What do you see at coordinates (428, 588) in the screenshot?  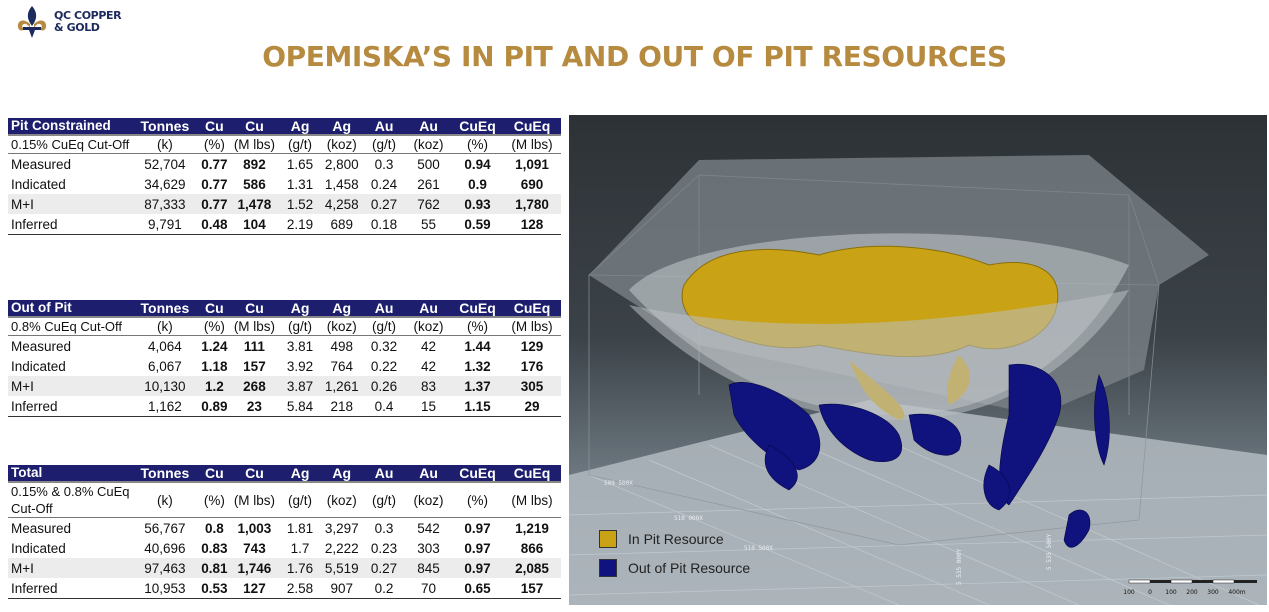 I see `table-cell: 70` at bounding box center [428, 588].